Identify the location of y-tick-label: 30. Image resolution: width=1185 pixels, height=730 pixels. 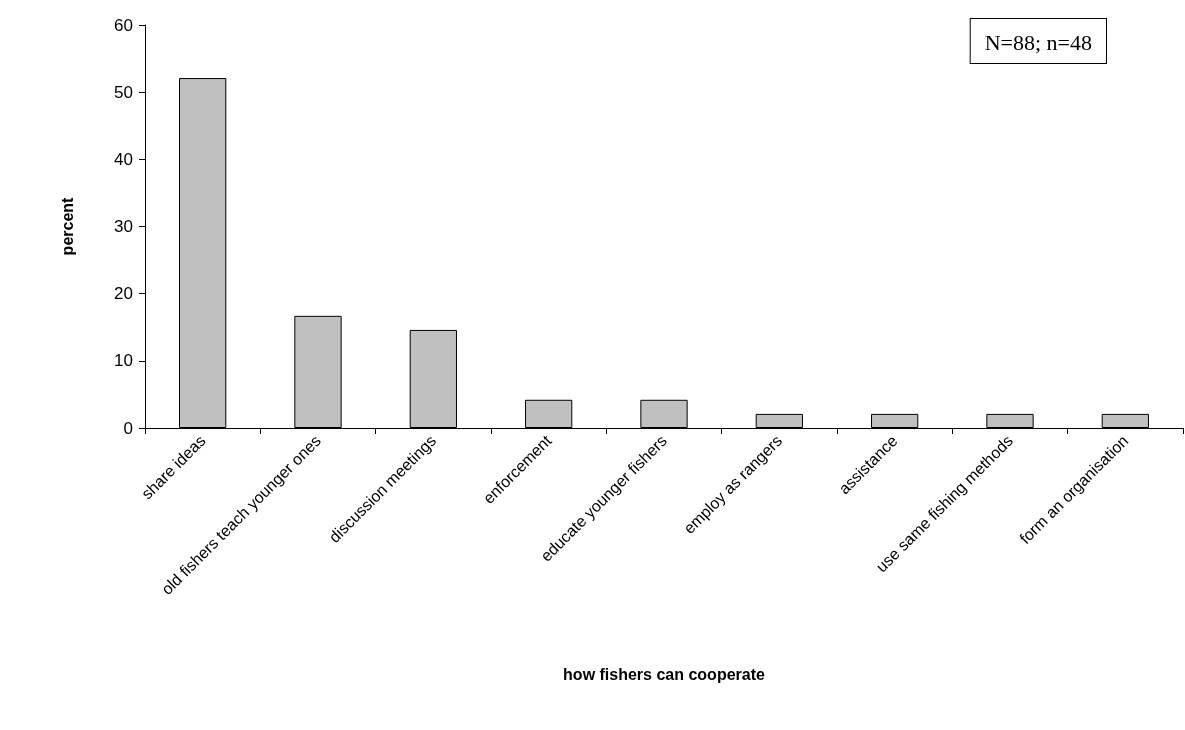
(123, 226).